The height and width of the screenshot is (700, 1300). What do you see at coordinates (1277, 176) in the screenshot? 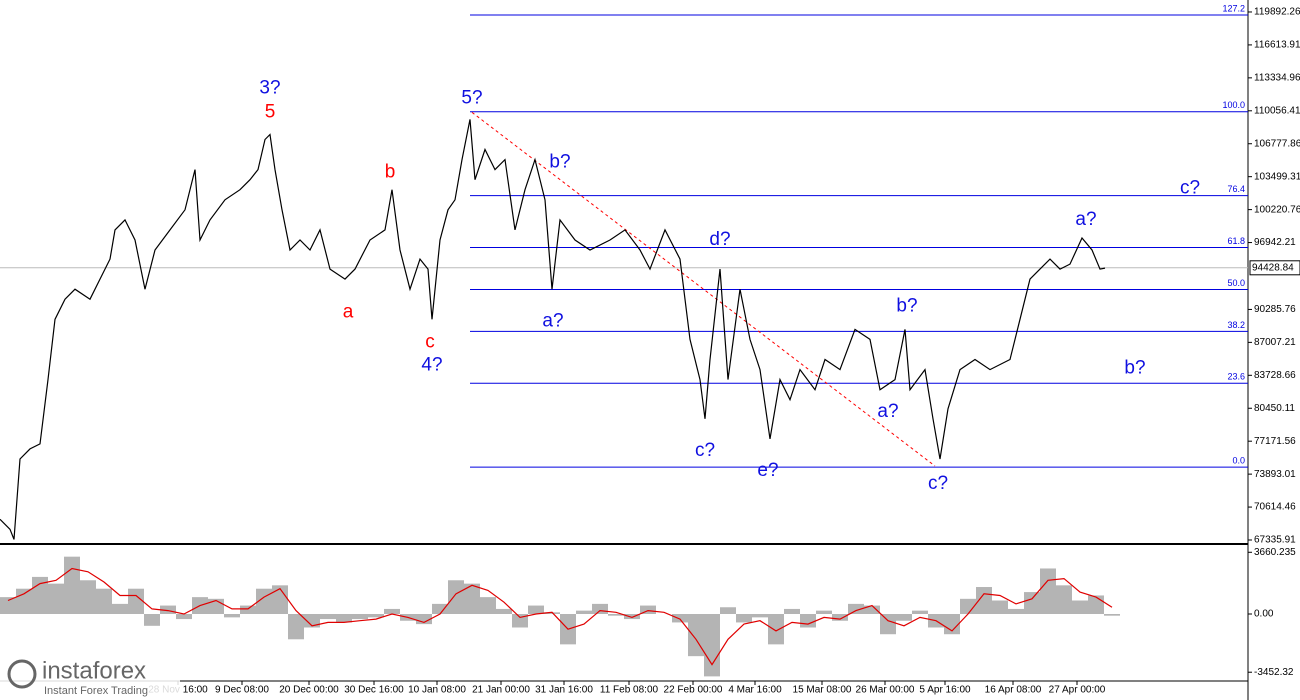
I see `y-tick-label: 103499.31` at bounding box center [1277, 176].